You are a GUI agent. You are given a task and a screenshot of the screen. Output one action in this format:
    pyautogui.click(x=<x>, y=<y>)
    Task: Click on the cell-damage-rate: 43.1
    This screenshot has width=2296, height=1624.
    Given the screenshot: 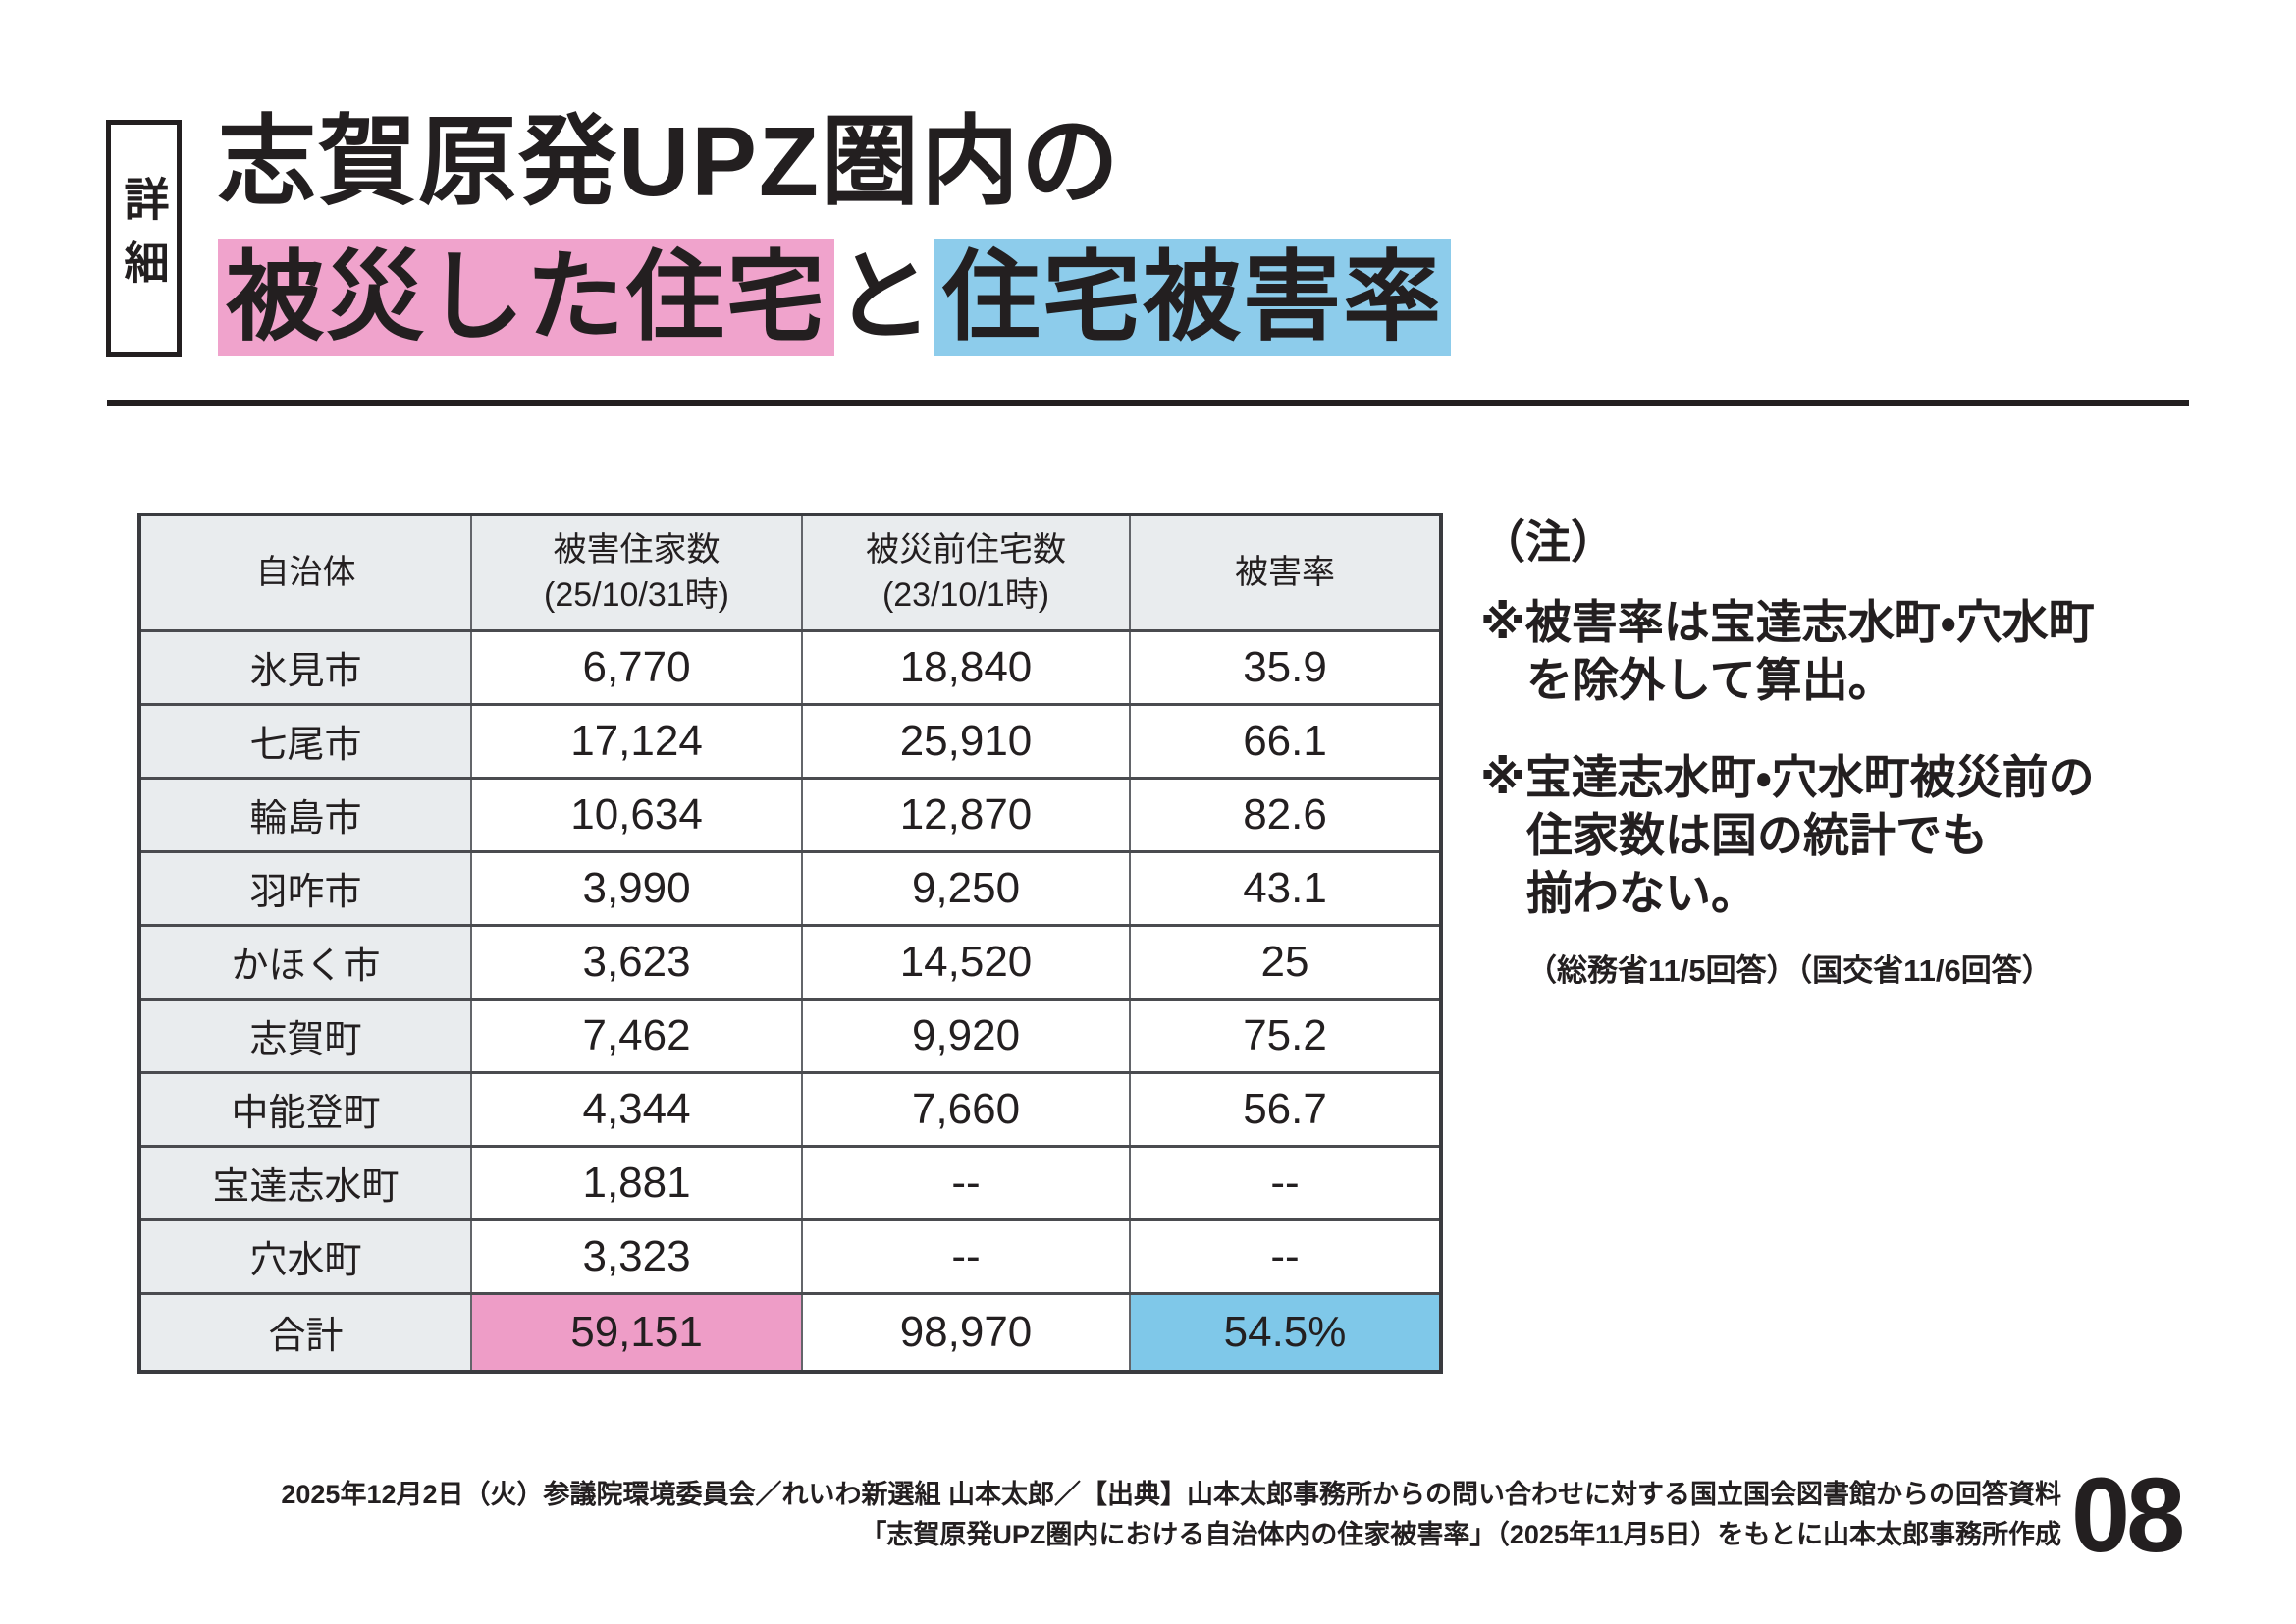 What is the action you would take?
    pyautogui.click(x=1286, y=888)
    